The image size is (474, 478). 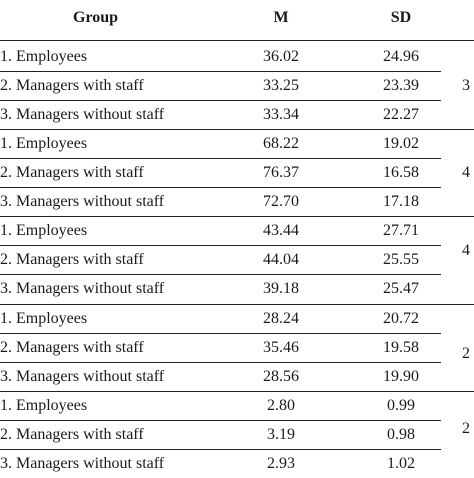 I want to click on table-row: 1. Employees 2.80 0.99, so click(x=237, y=405).